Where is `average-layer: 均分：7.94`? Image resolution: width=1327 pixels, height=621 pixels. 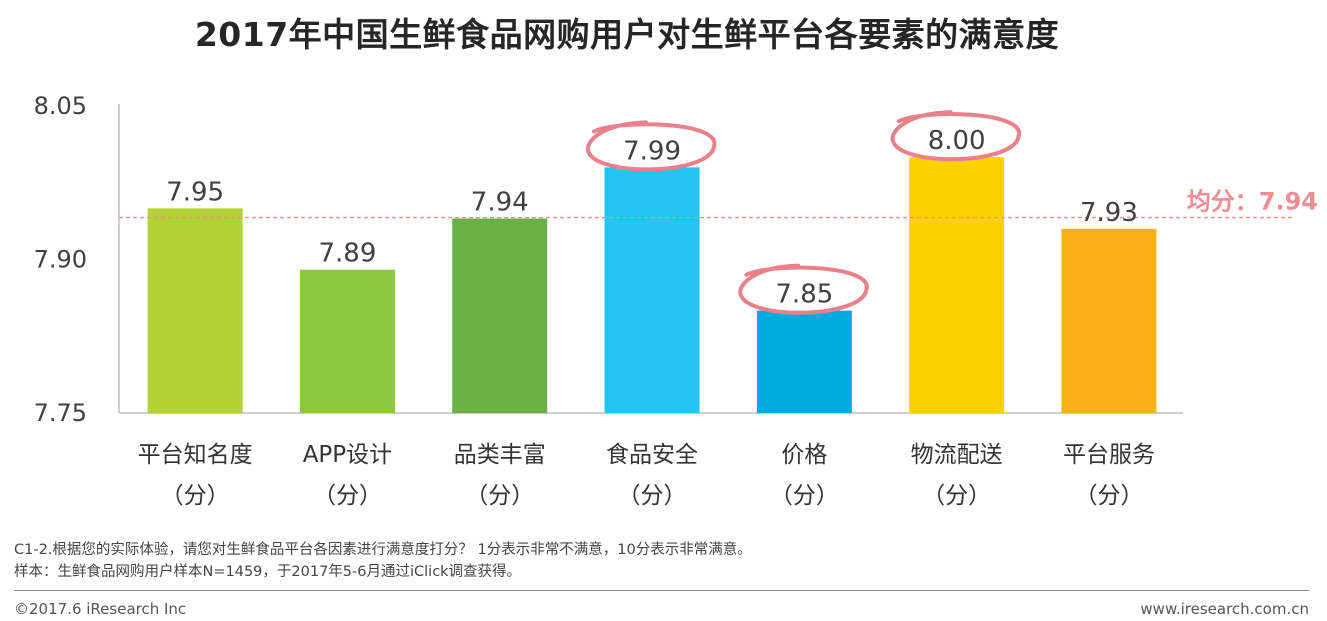 average-layer: 均分：7.94 is located at coordinates (718, 203).